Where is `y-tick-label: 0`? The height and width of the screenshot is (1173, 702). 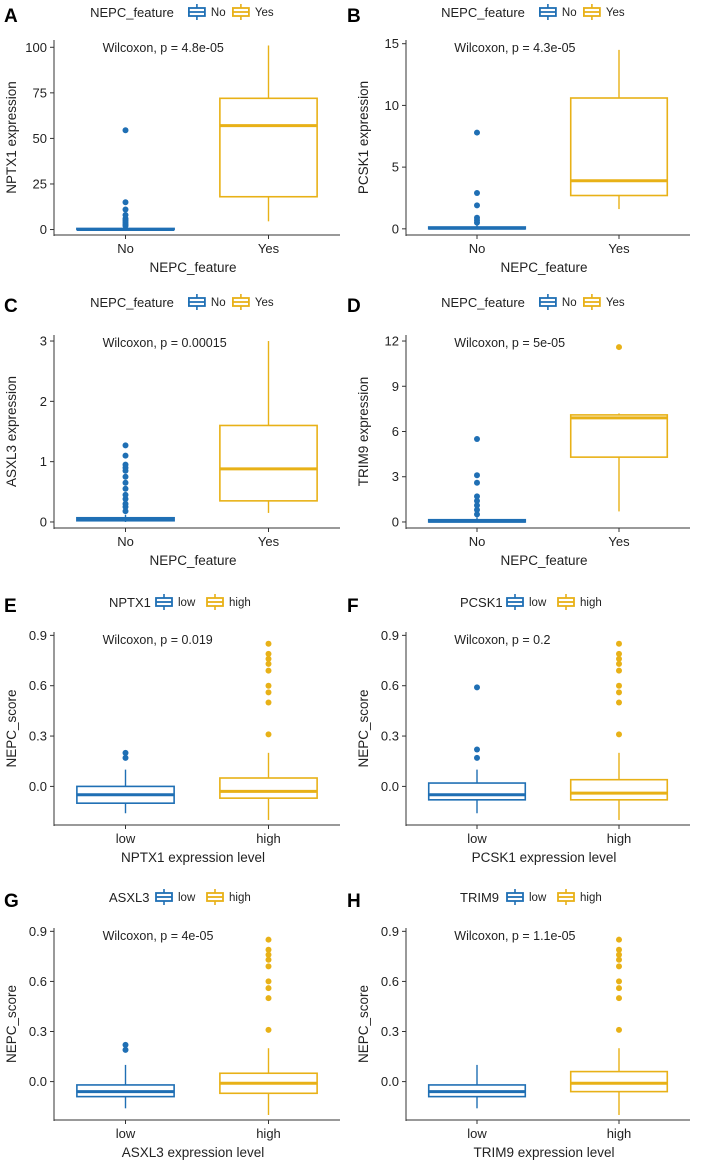 y-tick-label: 0 is located at coordinates (395, 228).